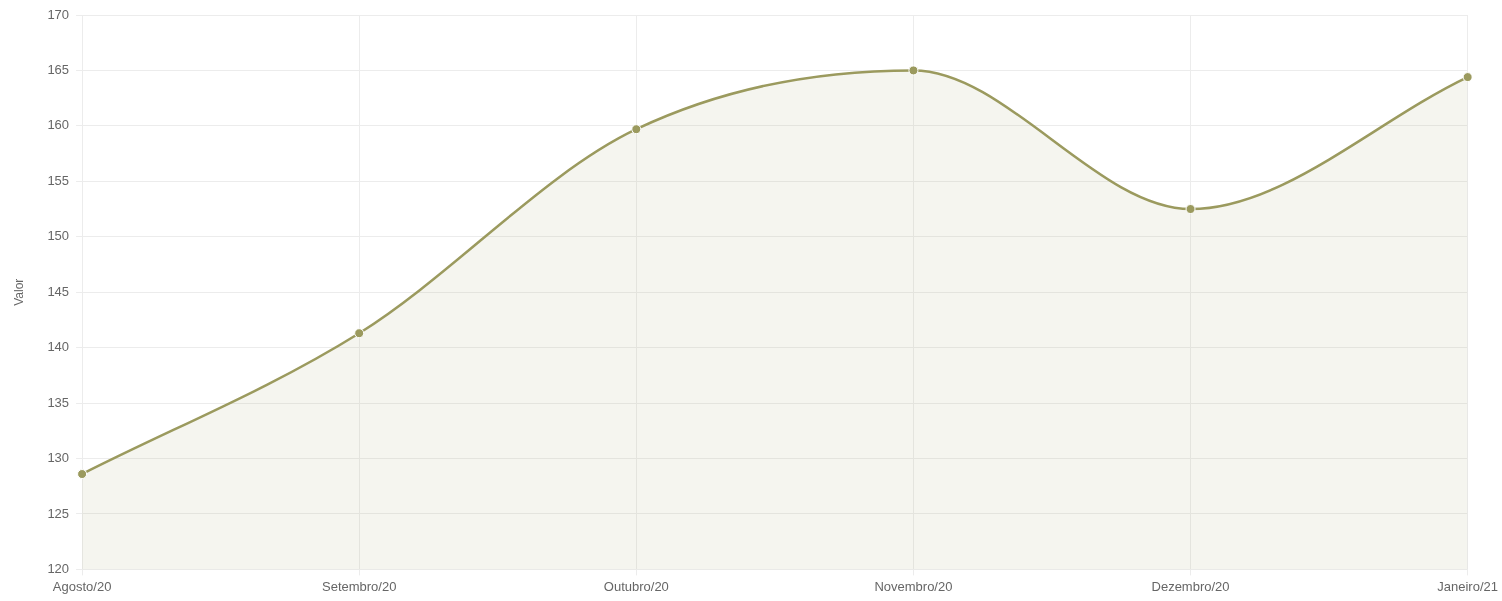  Describe the element at coordinates (58, 180) in the screenshot. I see `y-tick-label: 155` at that location.